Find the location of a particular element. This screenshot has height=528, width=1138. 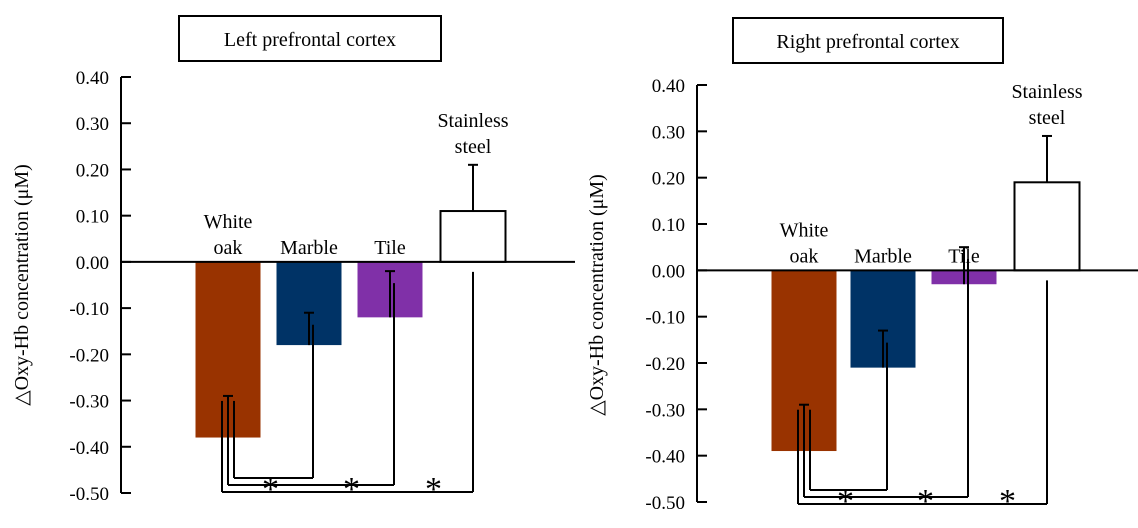

left-y-axis-label: △Oxy-Hb concentration (μM) is located at coordinates (22, 285).